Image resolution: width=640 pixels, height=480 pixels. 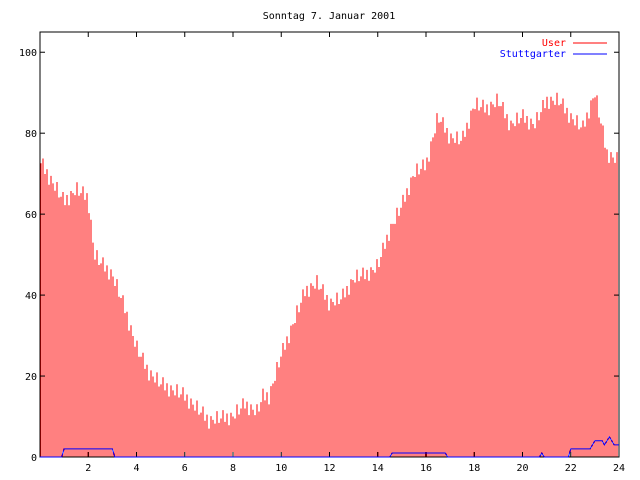 I want to click on chart-title: Sonntag 7. Januar 2001, so click(x=329, y=16).